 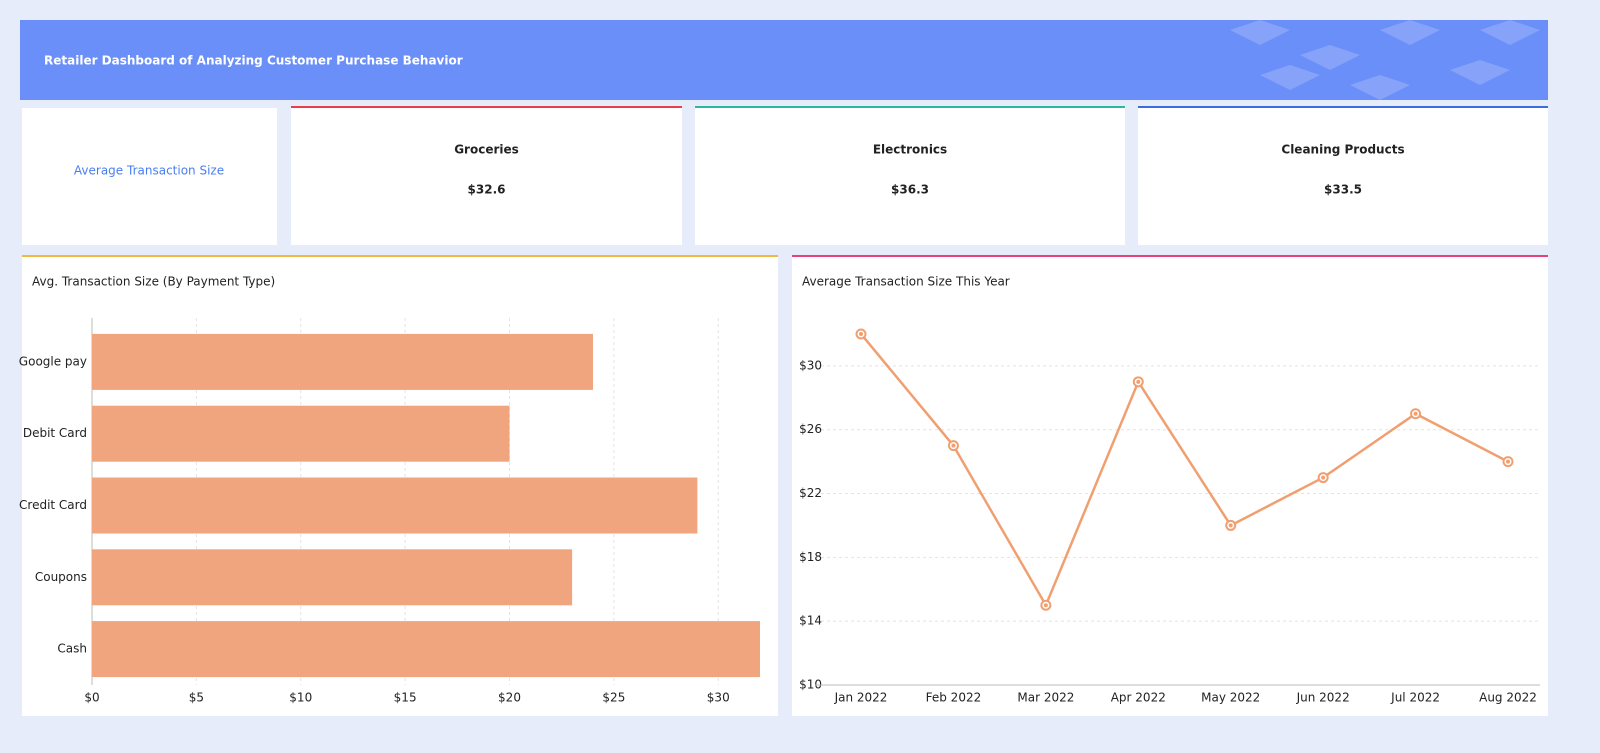 I want to click on line, so click(x=1184, y=471).